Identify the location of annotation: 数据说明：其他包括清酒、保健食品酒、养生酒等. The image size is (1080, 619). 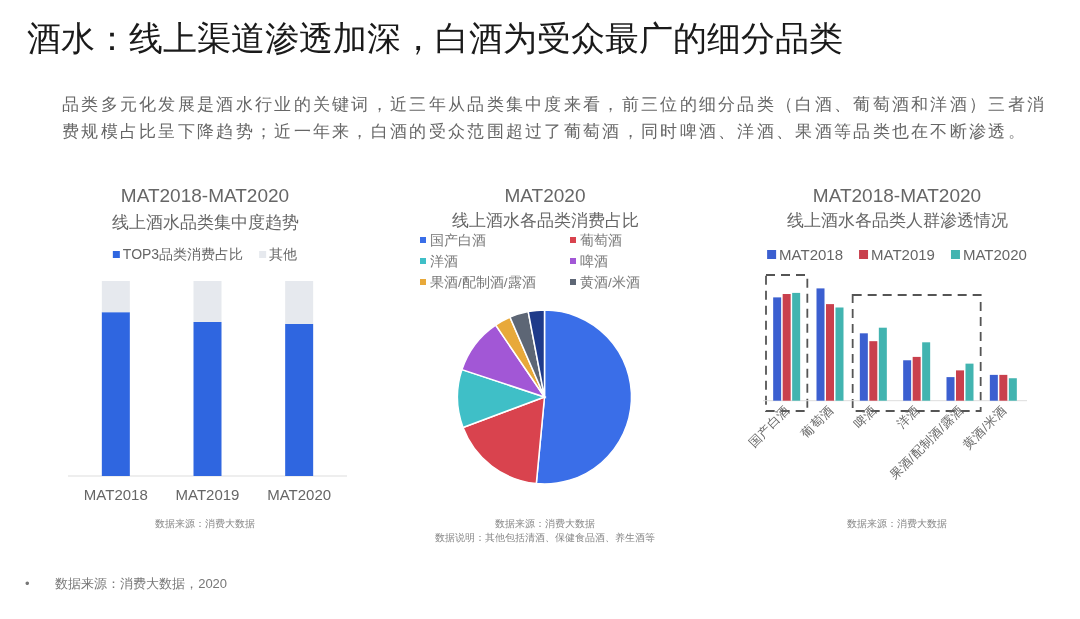
(545, 537).